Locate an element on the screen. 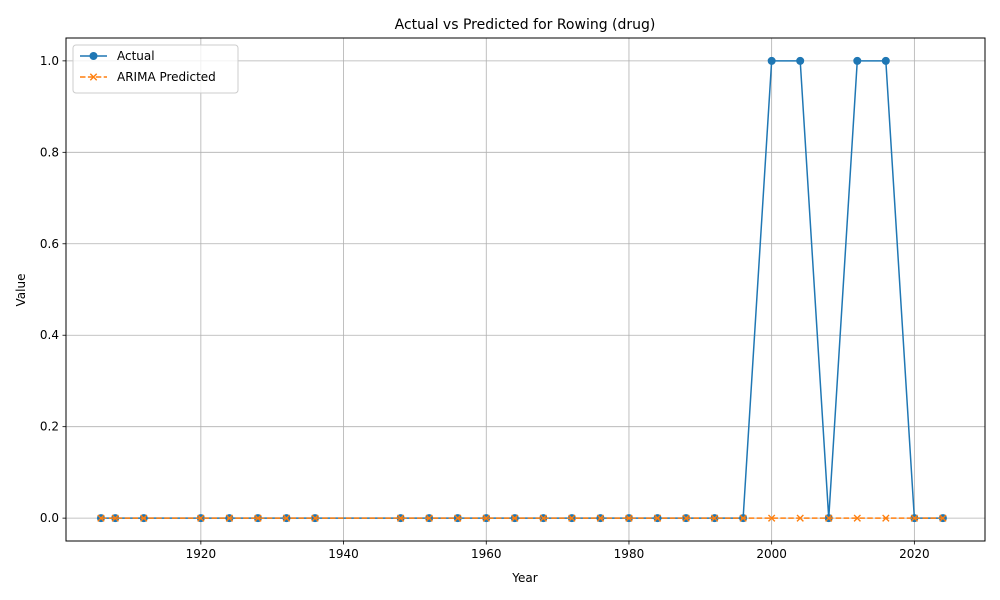  y-axis-ticks: 0.0 0.2 0.4 0.6 0.8 1.0 is located at coordinates (53, 289).